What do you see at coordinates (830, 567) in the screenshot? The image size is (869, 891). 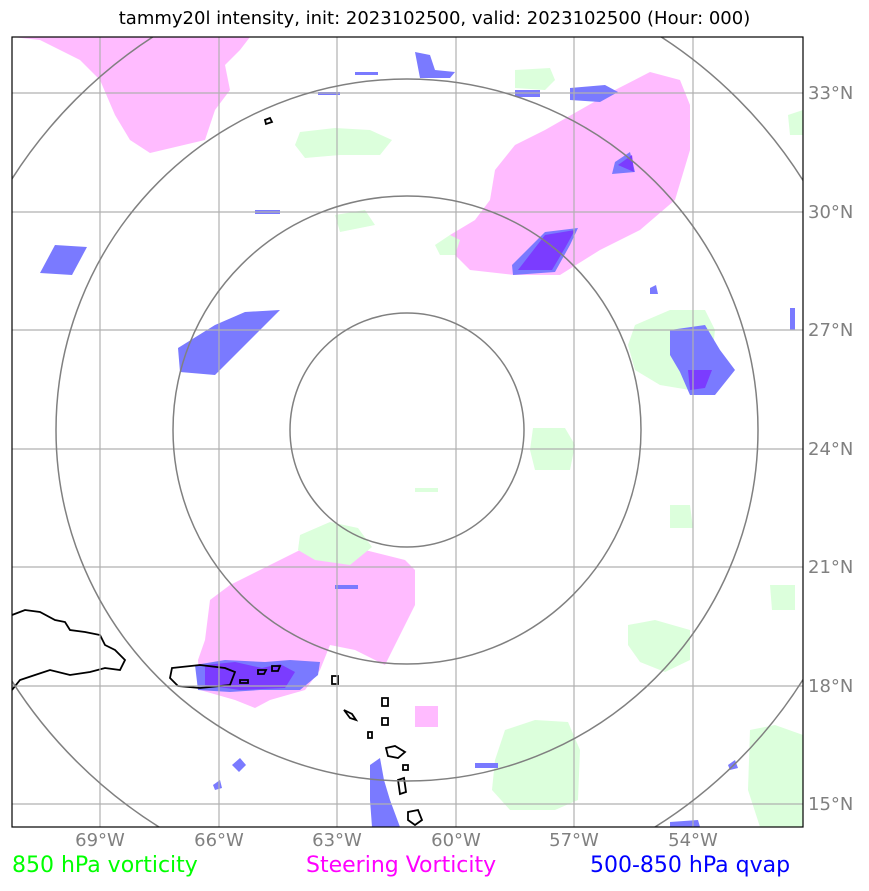 I see `lat-label: 21°N` at bounding box center [830, 567].